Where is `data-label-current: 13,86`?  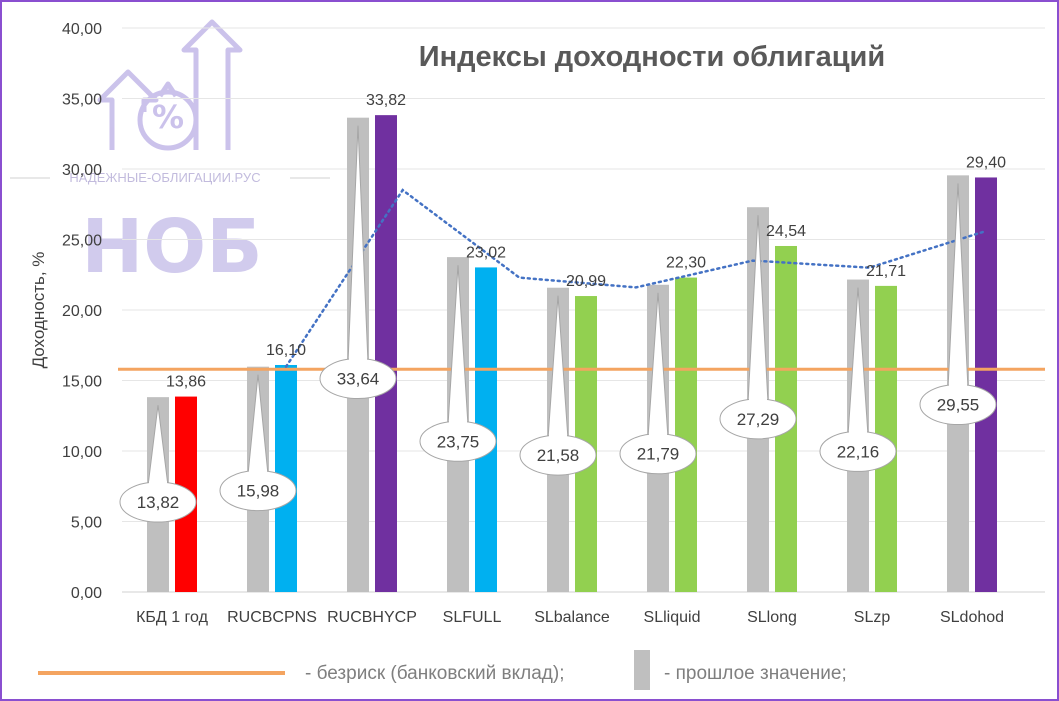
data-label-current: 13,86 is located at coordinates (186, 382).